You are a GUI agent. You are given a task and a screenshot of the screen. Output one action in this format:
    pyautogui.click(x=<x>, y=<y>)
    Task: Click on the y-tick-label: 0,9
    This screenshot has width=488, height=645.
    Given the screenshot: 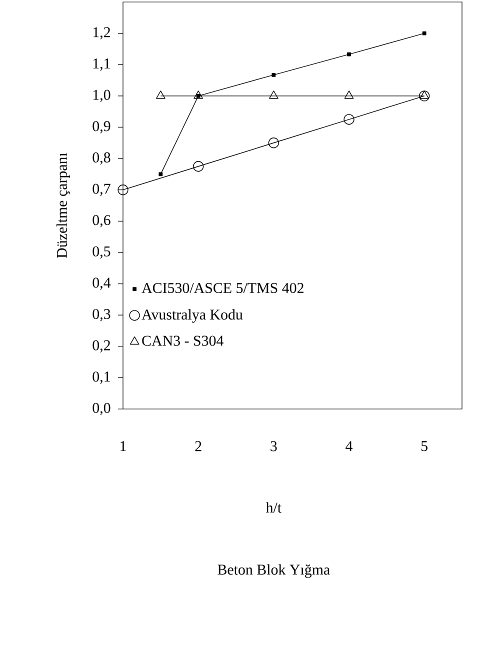 What is the action you would take?
    pyautogui.click(x=101, y=127)
    